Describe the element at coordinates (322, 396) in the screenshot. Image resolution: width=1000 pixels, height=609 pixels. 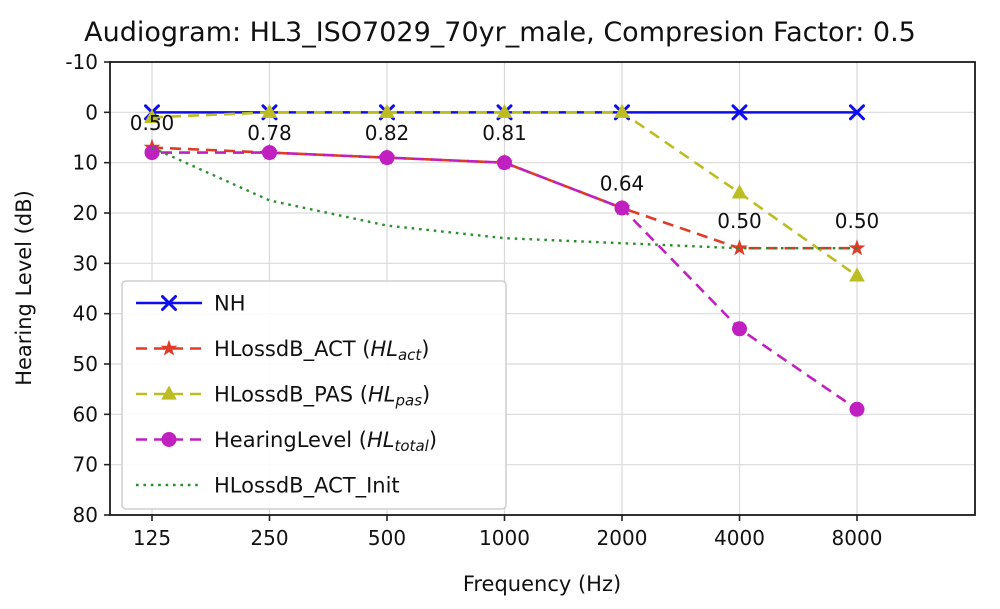
I see `svg-text: HLossdB_PAS (HLpas)` at that location.